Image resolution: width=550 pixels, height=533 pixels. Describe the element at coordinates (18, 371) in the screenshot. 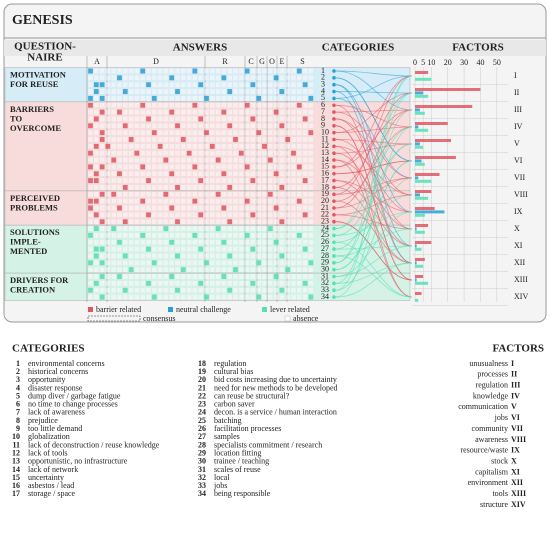

I see `list-number: 2` at that location.